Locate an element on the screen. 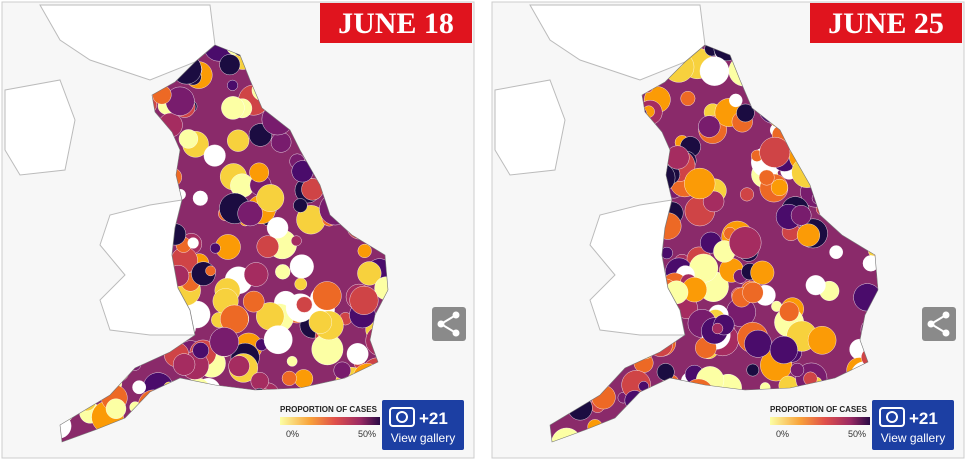  date-label: JUNE 18 is located at coordinates (396, 23).